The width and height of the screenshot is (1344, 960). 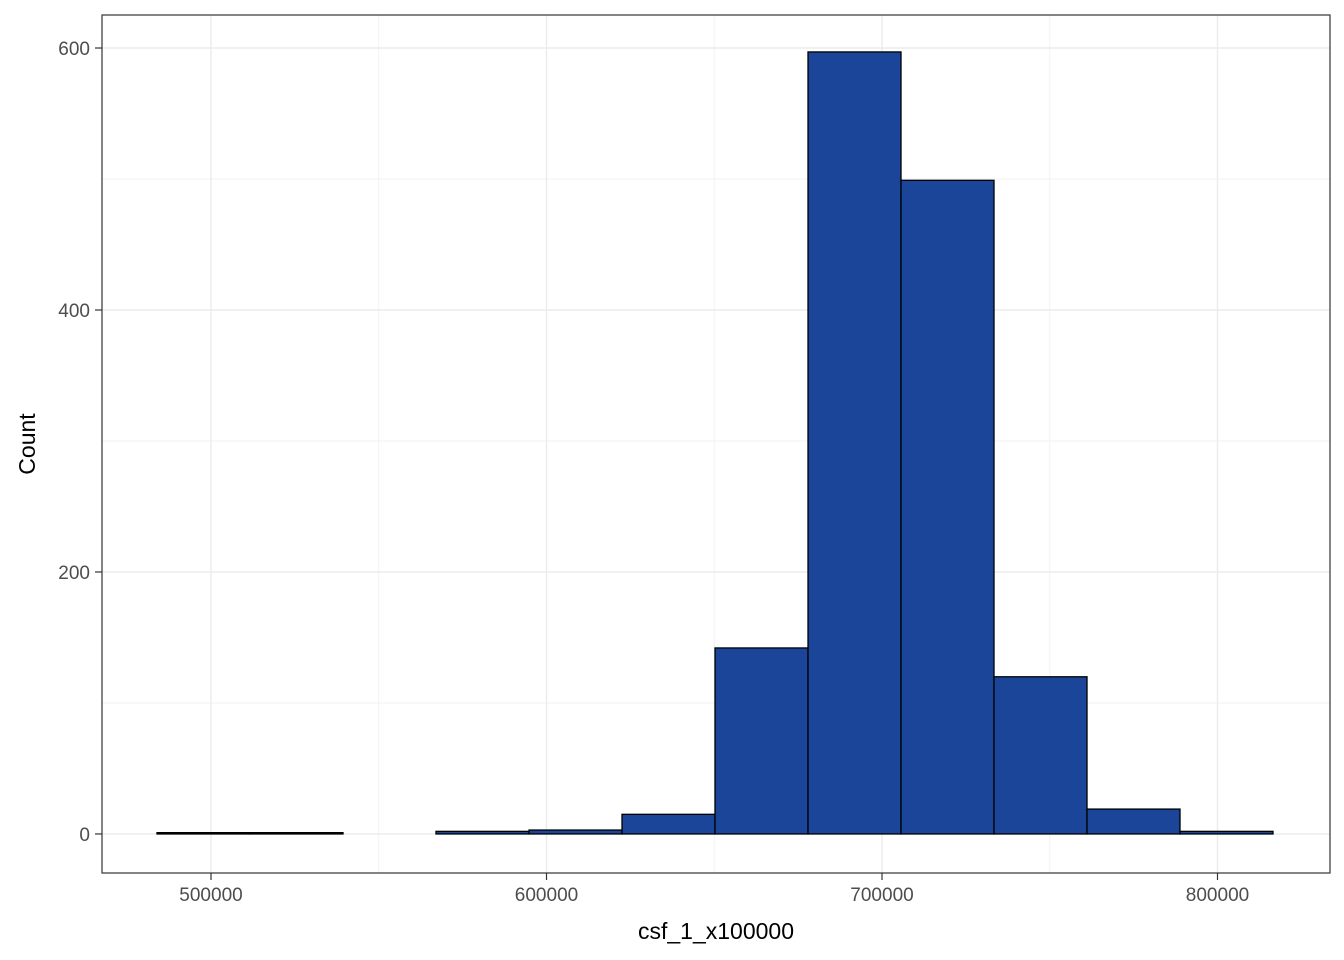 What do you see at coordinates (1217, 895) in the screenshot?
I see `x-tick-label: 800000` at bounding box center [1217, 895].